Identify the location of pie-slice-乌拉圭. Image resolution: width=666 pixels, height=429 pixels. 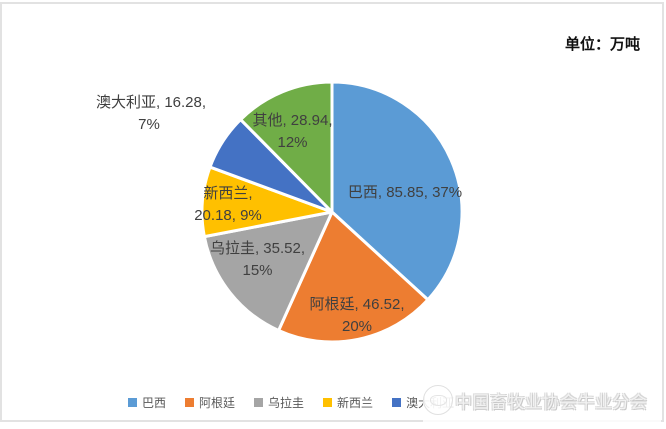
(268, 271).